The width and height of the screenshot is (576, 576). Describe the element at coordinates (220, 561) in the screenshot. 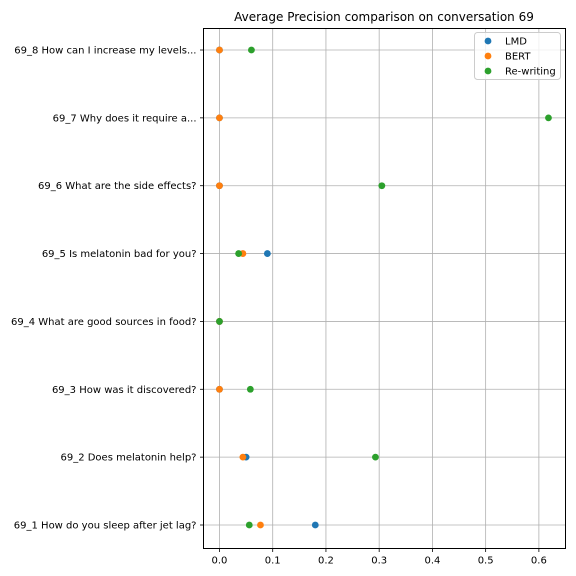

I see `x-tick-label: 0.0` at that location.